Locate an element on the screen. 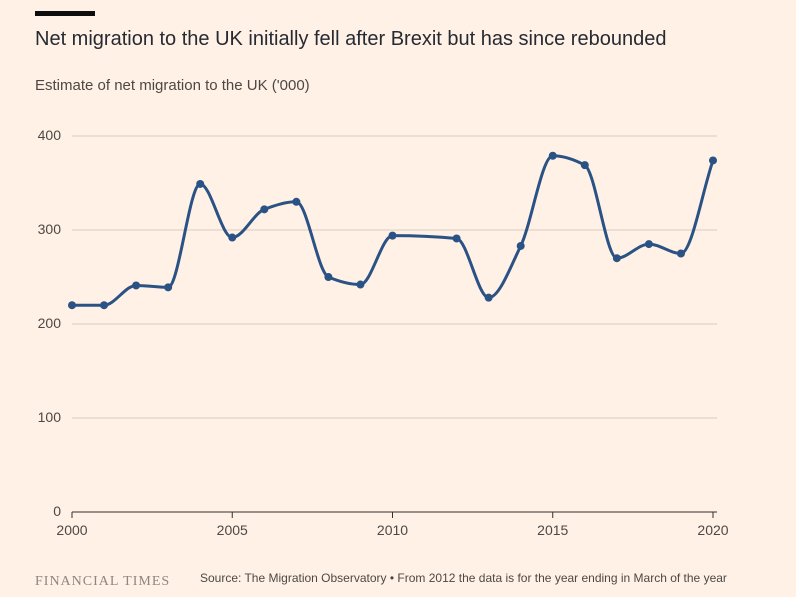  y-tick-label: 100 is located at coordinates (50, 417).